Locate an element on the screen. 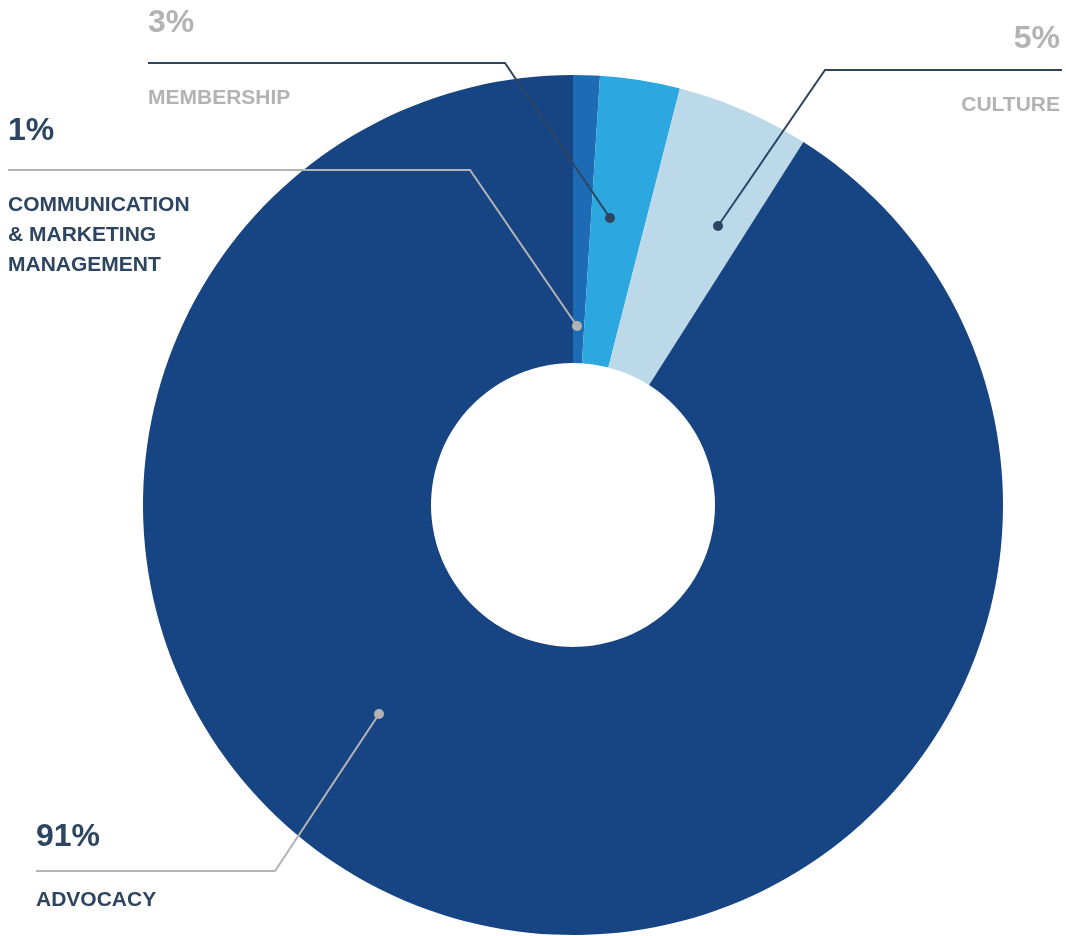 The image size is (1066, 936). data-label: 91% is located at coordinates (68, 835).